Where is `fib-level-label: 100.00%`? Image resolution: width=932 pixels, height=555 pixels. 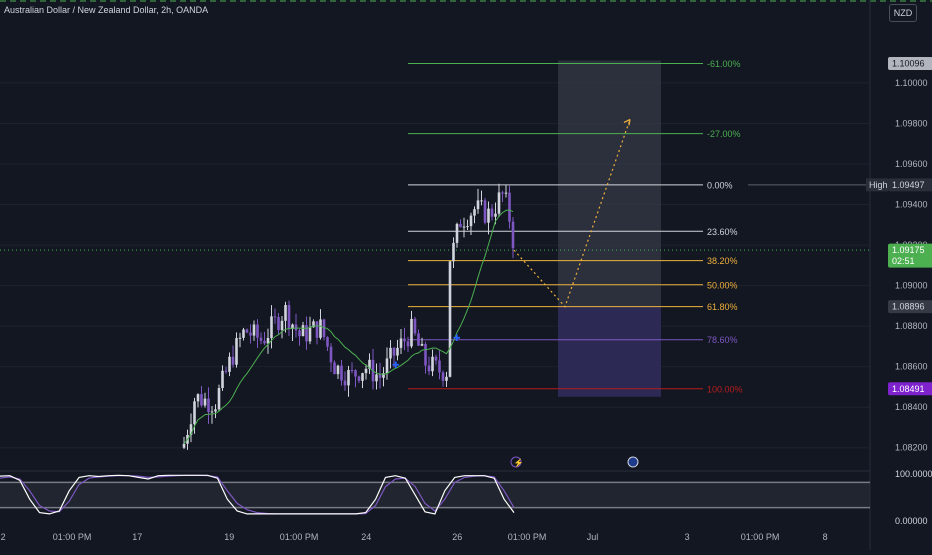
fib-level-label: 100.00% is located at coordinates (725, 389).